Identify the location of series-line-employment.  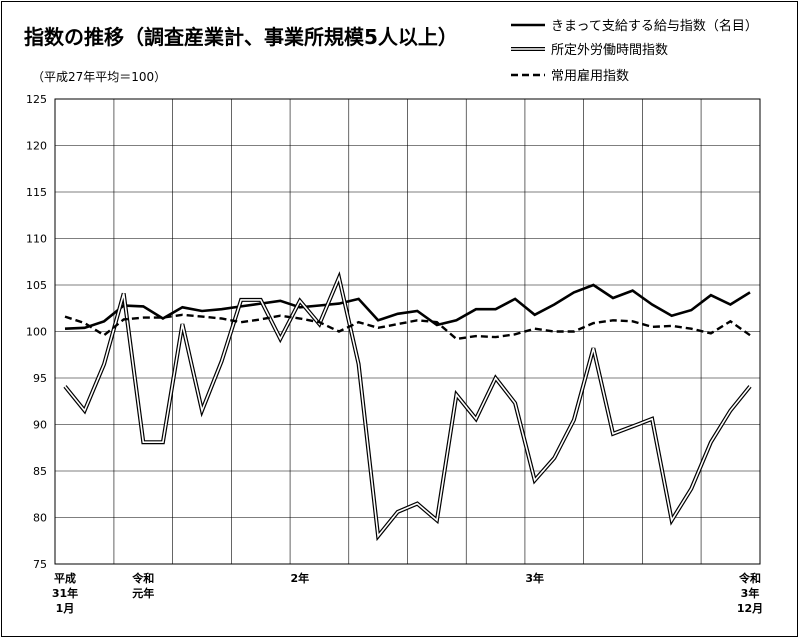
(407, 327).